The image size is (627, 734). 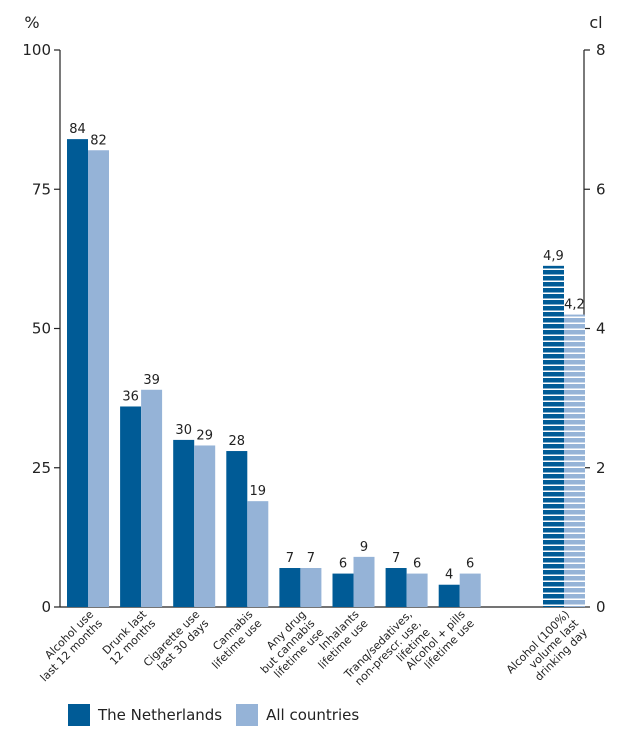 I want to click on data-label: 82, so click(x=98, y=140).